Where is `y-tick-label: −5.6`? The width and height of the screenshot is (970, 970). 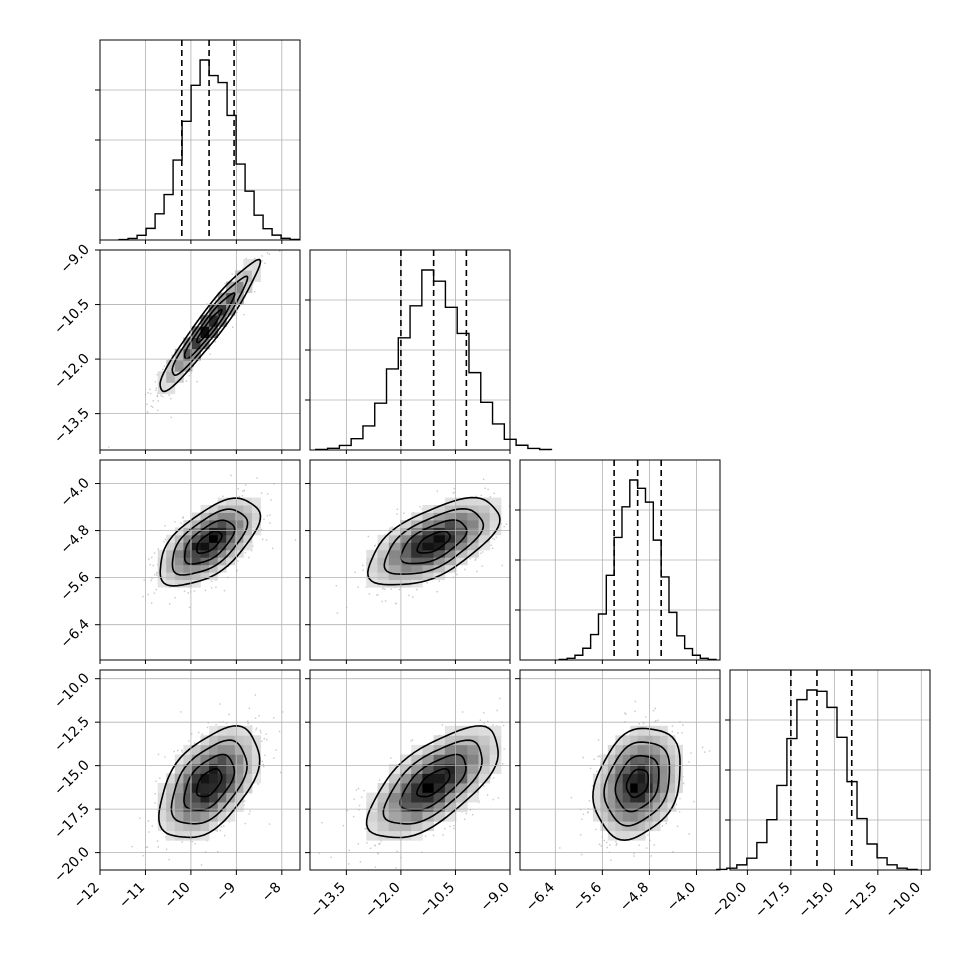
y-tick-label: −5.6 is located at coordinates (74, 586).